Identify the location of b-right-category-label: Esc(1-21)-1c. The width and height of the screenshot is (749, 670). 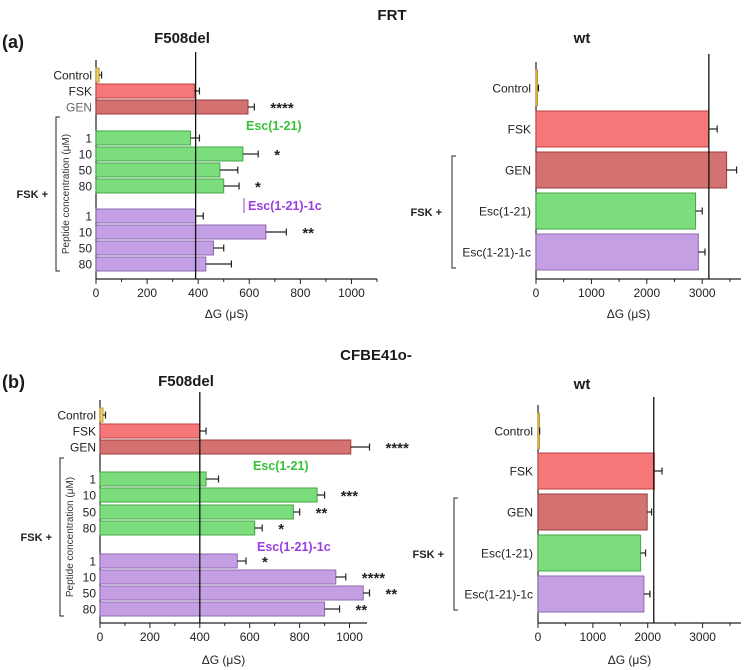
(498, 595).